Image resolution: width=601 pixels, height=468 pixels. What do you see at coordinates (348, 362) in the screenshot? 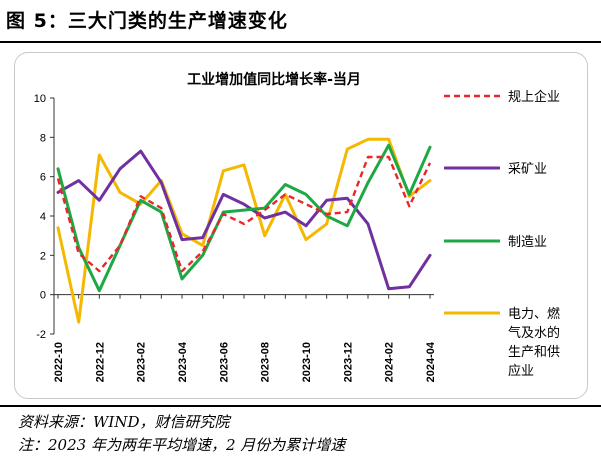
I see `x-tick-label: 2023-12` at bounding box center [348, 362].